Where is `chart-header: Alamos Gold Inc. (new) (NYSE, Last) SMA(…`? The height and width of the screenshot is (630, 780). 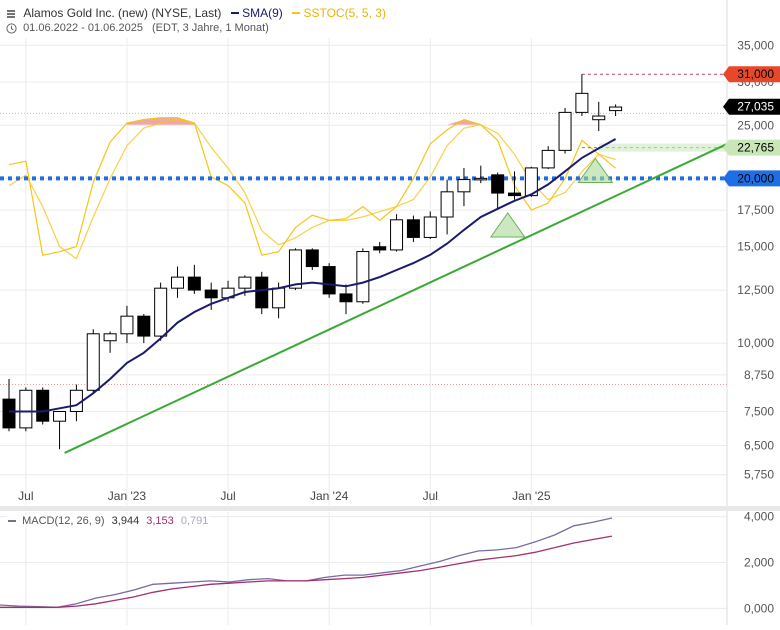 chart-header: Alamos Gold Inc. (new) (NYSE, Last) SMA(… is located at coordinates (196, 12).